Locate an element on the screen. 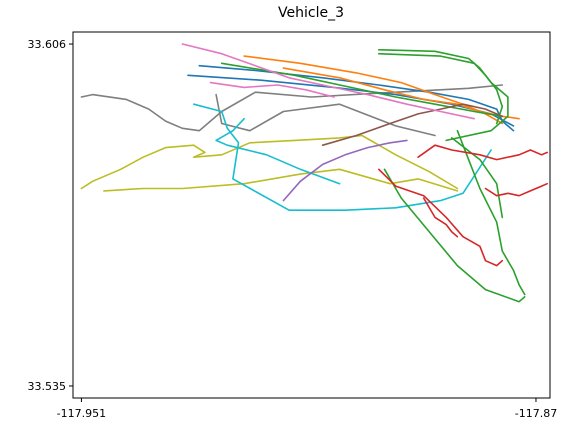  x-tick-label-2: -117.87 is located at coordinates (536, 413).